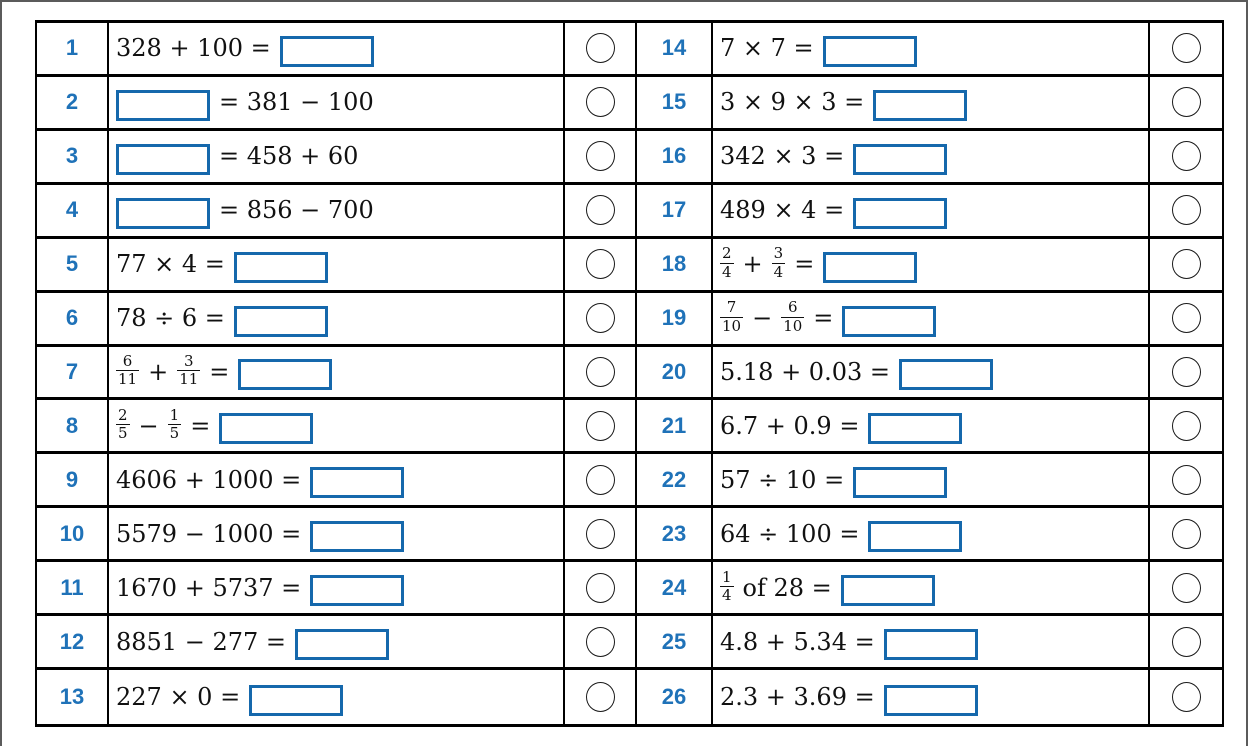 The image size is (1248, 746). I want to click on problem-expression-cell: = 458 + 60, so click(337, 157).